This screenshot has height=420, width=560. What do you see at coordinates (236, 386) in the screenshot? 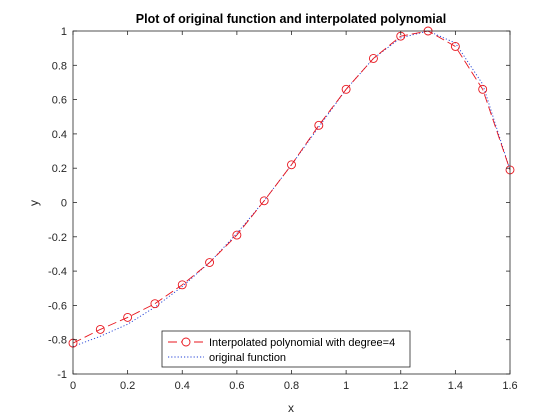
I see `x-tick-label: 0.6` at bounding box center [236, 386].